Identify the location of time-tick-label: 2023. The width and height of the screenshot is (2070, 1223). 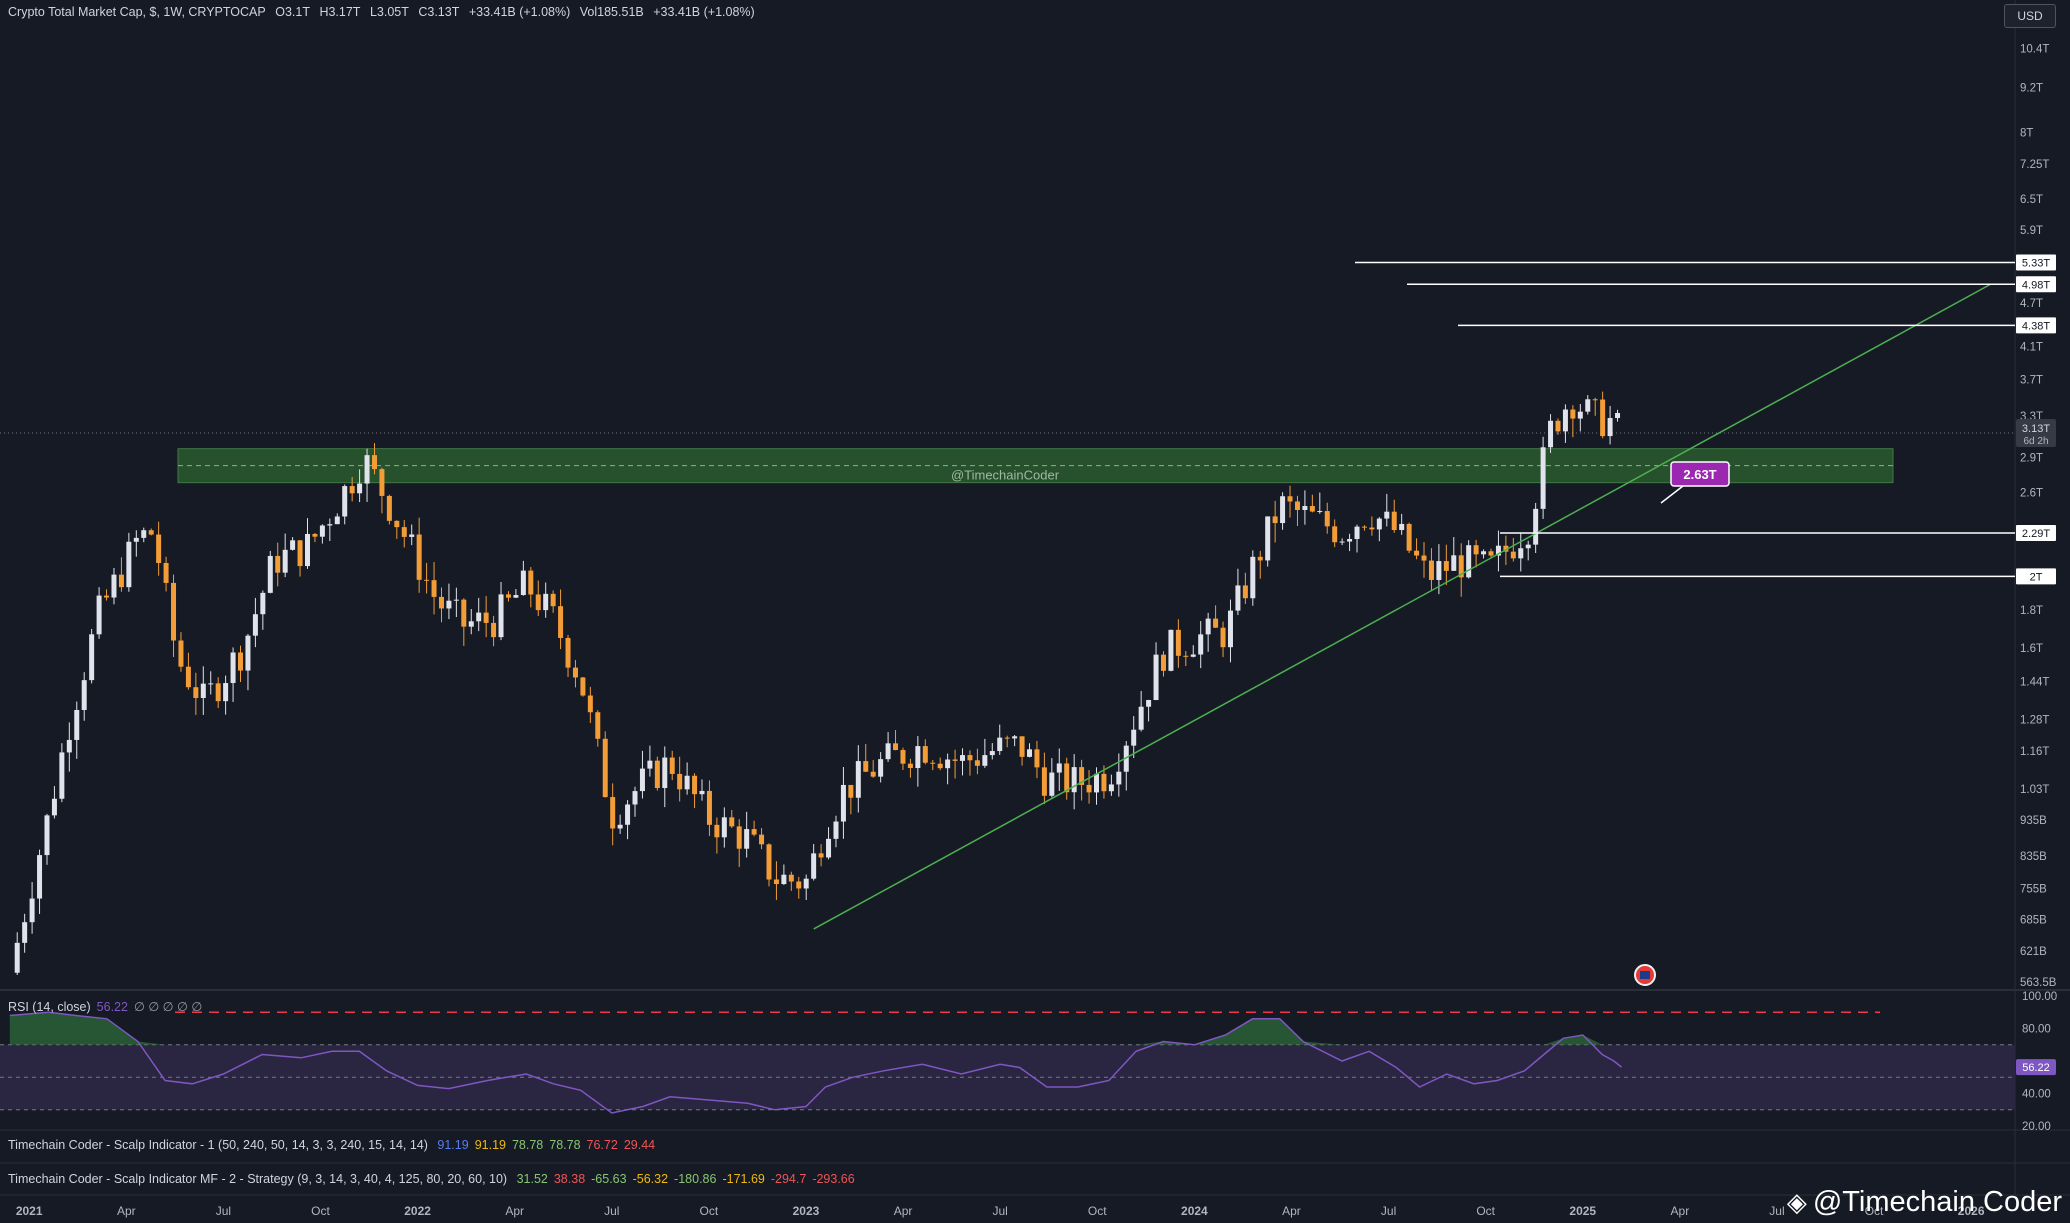
(806, 1211).